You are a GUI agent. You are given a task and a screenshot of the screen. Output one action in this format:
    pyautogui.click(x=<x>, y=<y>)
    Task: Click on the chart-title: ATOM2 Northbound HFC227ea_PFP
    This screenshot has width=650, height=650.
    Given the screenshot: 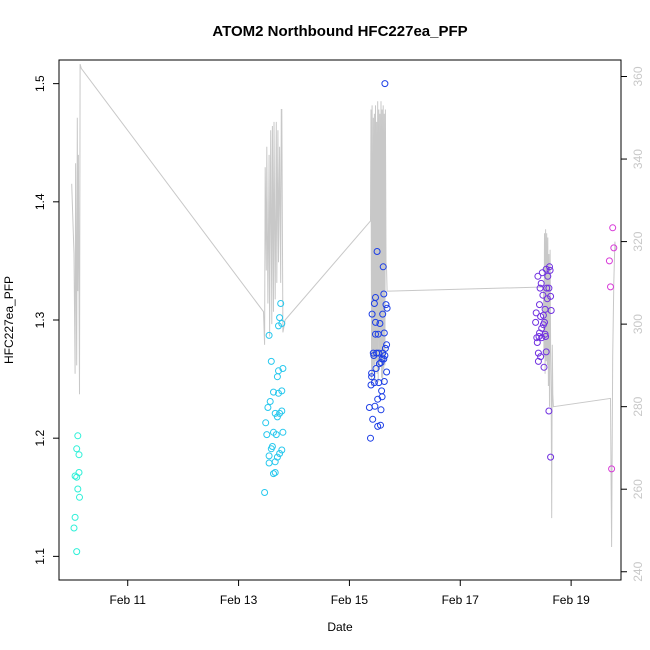 What is the action you would take?
    pyautogui.click(x=339, y=31)
    